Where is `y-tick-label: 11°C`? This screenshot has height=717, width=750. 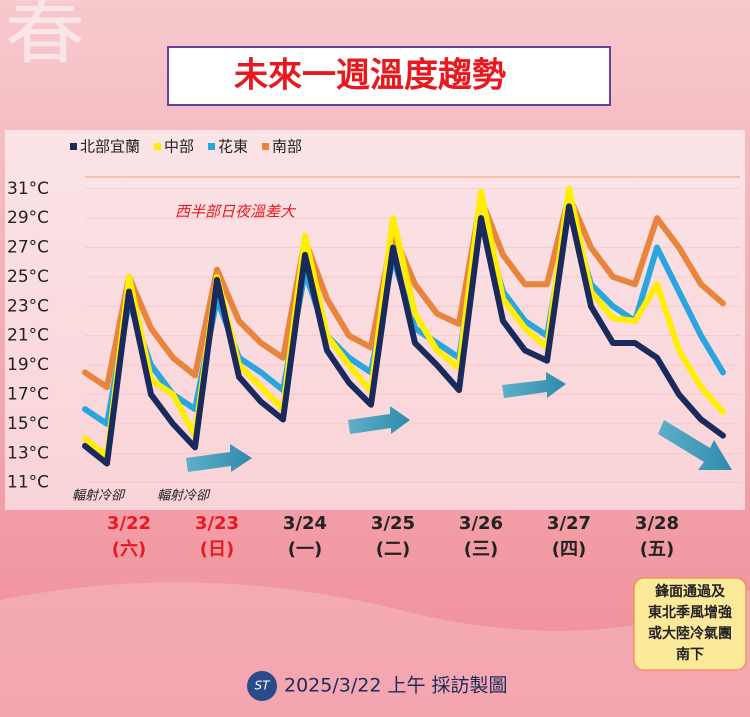 y-tick-label: 11°C is located at coordinates (28, 483).